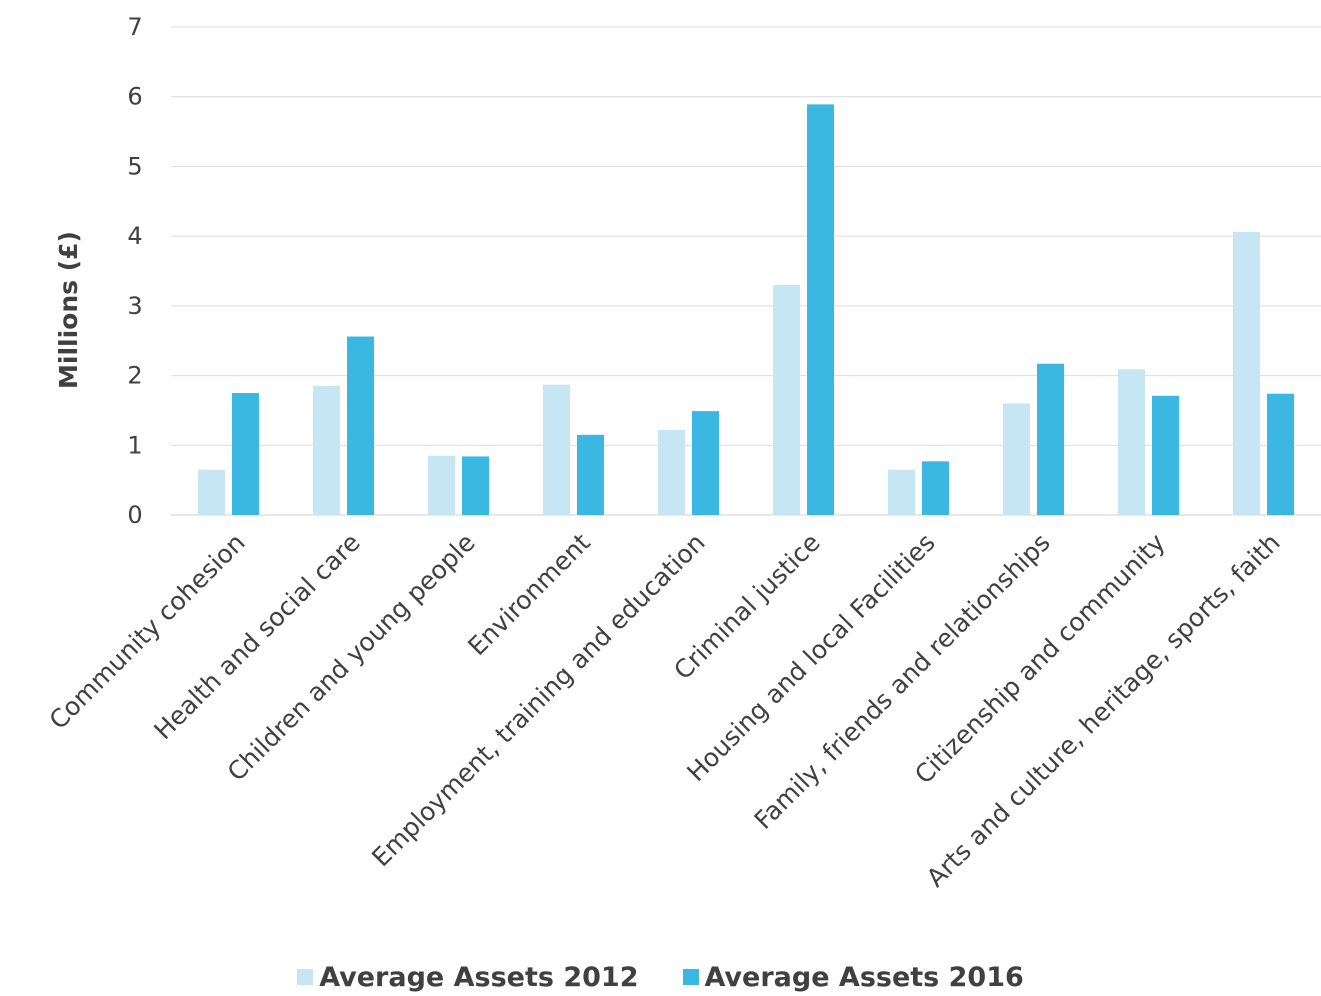 This screenshot has height=996, width=1321. Describe the element at coordinates (134, 271) in the screenshot. I see `y-axis-ticks: 0 1 2 3 4 5 6 7` at that location.